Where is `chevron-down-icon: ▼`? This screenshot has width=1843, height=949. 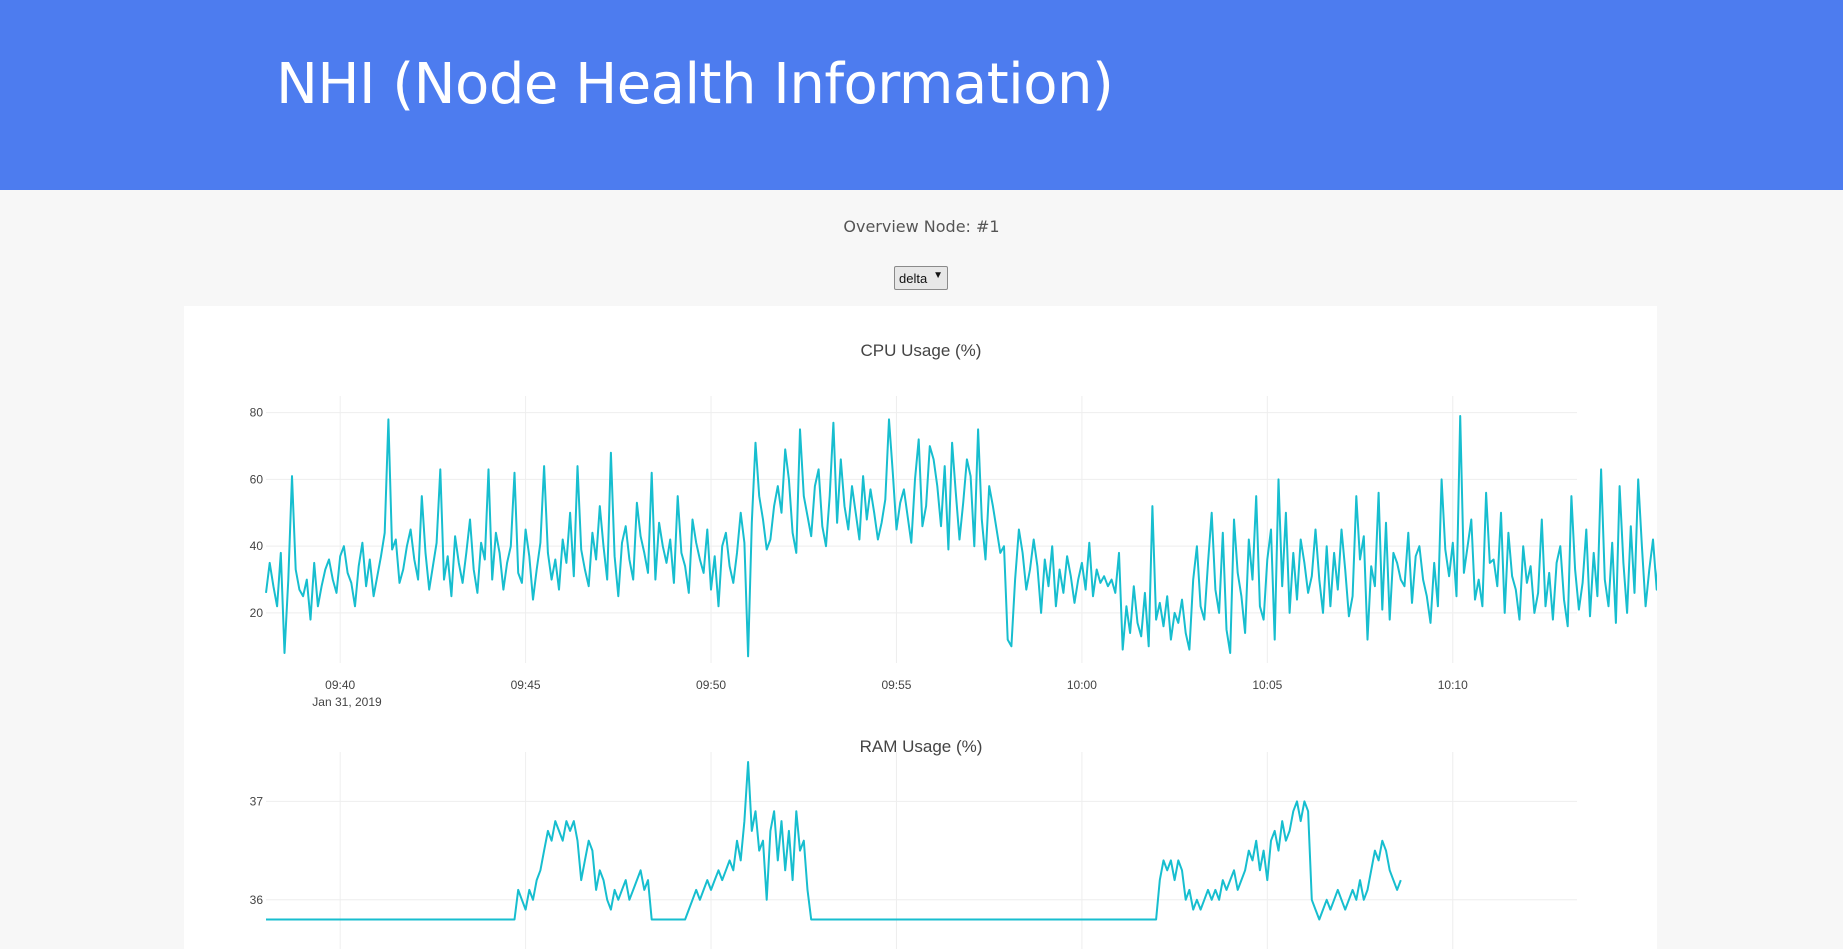 chevron-down-icon: ▼ is located at coordinates (938, 275).